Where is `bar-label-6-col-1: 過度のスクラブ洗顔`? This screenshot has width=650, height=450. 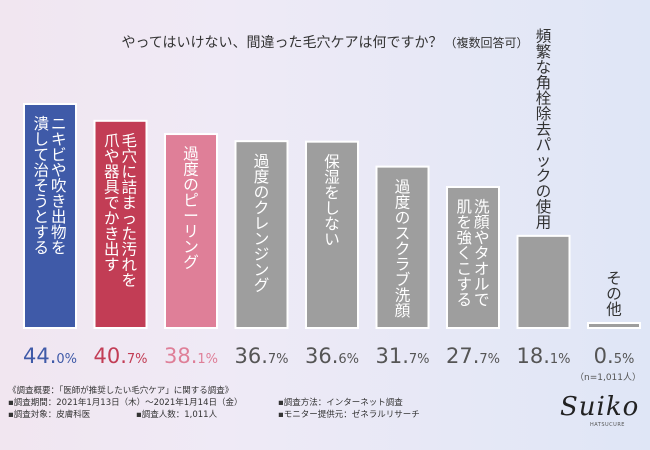 bar-label-6-col-1: 過度のスクラブ洗顔 is located at coordinates (403, 249).